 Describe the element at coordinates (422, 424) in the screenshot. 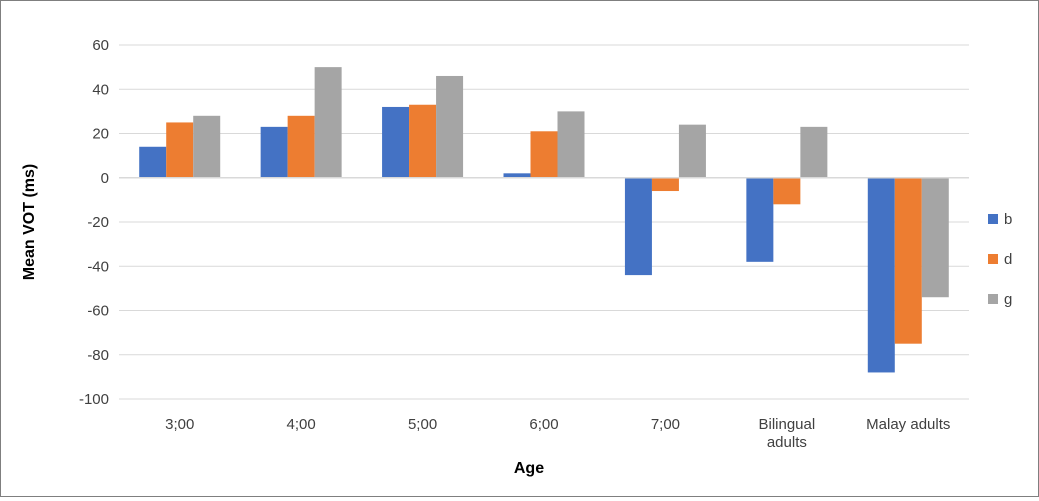

I see `x-tick-label: 5;00` at that location.